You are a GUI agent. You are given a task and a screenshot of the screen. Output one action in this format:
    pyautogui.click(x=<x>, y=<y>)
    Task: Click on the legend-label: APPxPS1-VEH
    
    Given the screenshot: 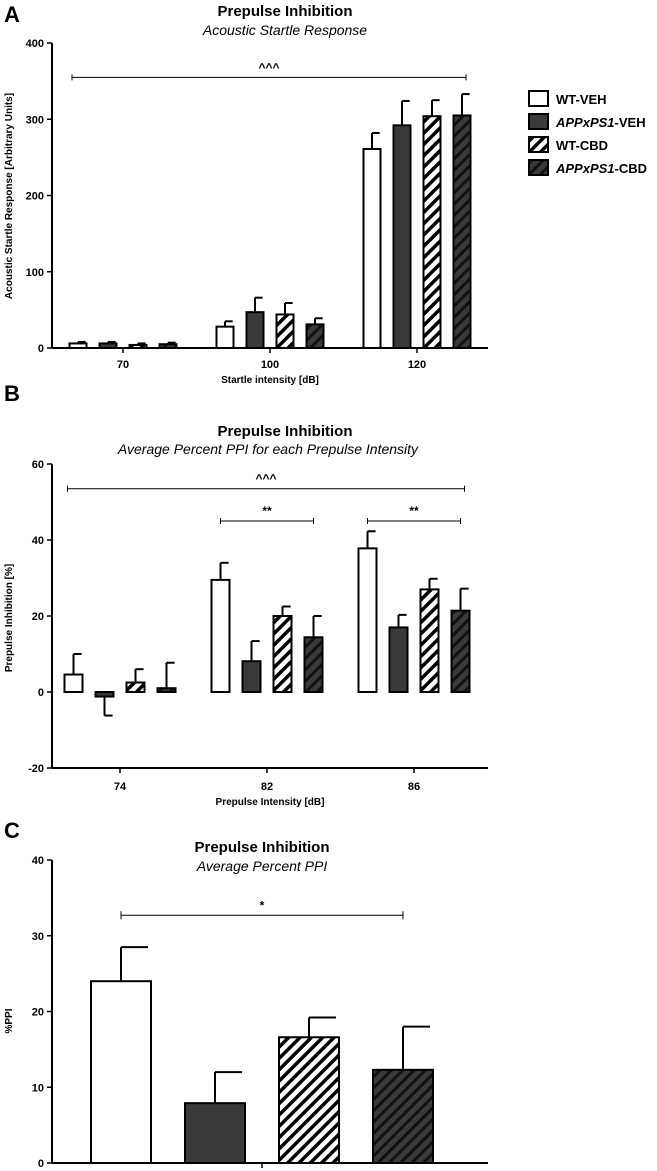 What is the action you would take?
    pyautogui.click(x=600, y=122)
    